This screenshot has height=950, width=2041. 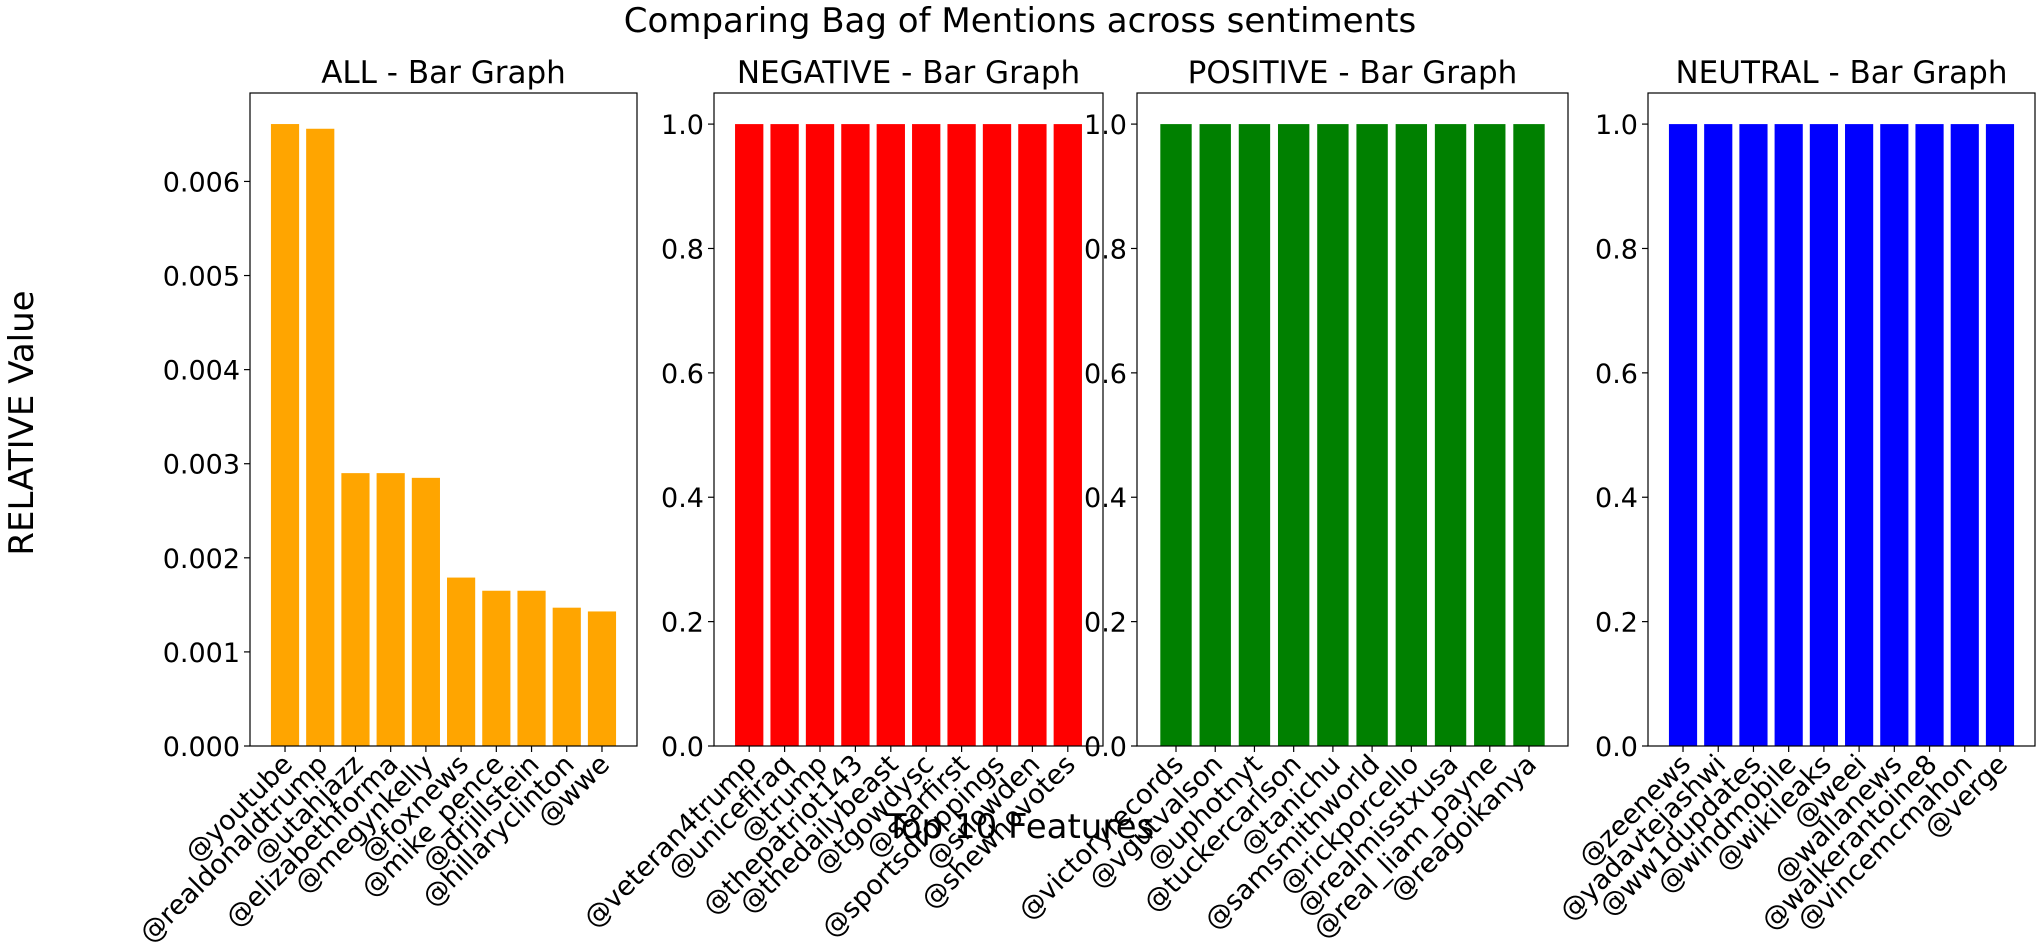 What do you see at coordinates (22, 422) in the screenshot?
I see `y-axis-label: RELATIVE Value` at bounding box center [22, 422].